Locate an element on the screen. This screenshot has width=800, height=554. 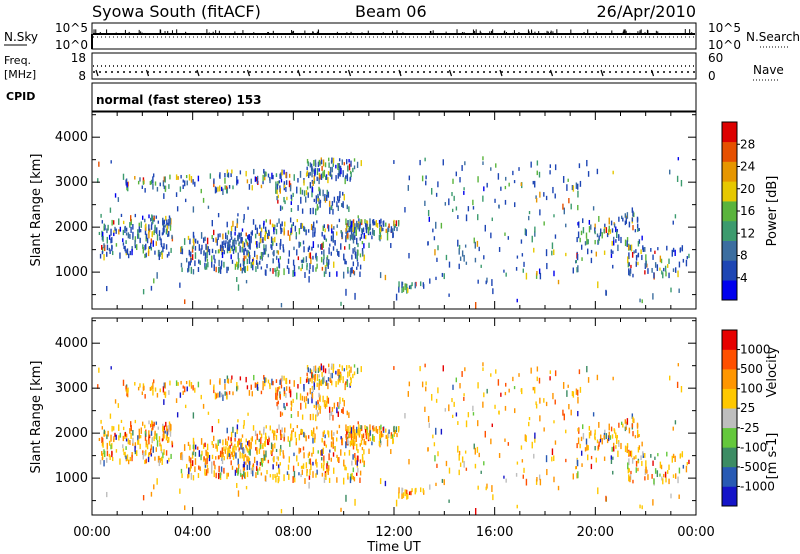
colorbar-tick-label: 500 is located at coordinates (751, 369).